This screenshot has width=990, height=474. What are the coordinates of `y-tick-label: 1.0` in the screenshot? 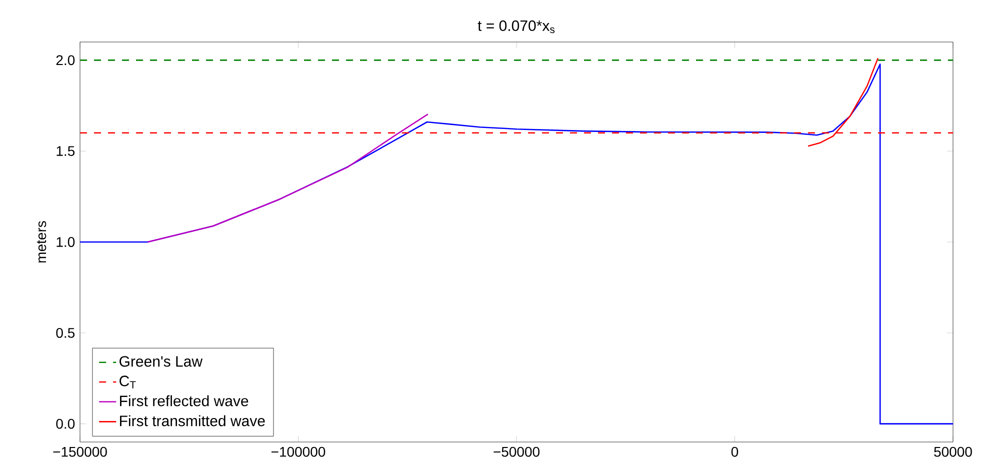 It's located at (65, 242).